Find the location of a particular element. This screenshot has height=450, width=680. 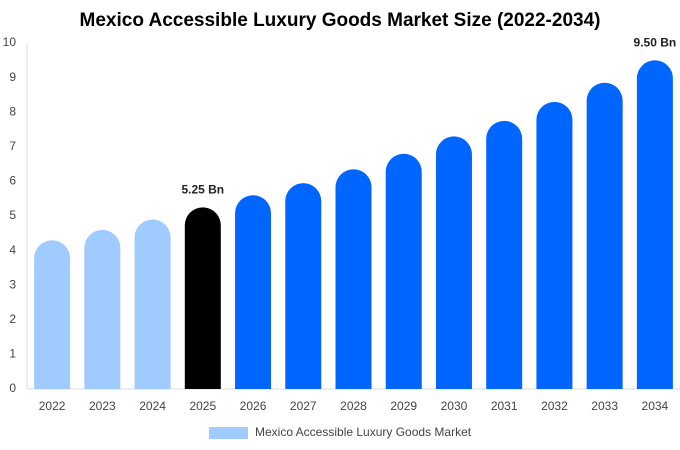

y-tick-label: 9 is located at coordinates (12, 77).